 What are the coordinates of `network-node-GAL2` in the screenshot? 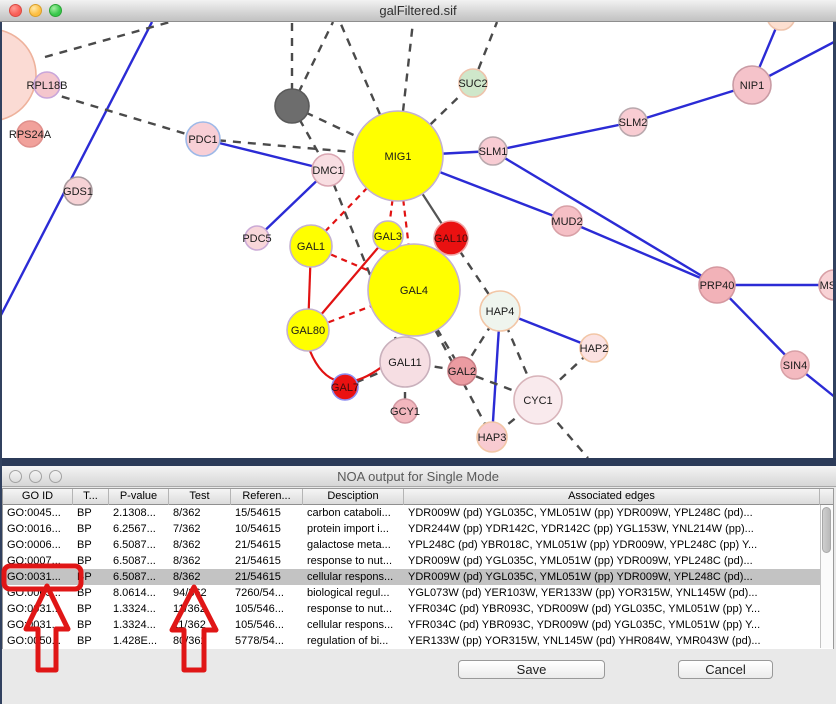 It's located at (462, 371).